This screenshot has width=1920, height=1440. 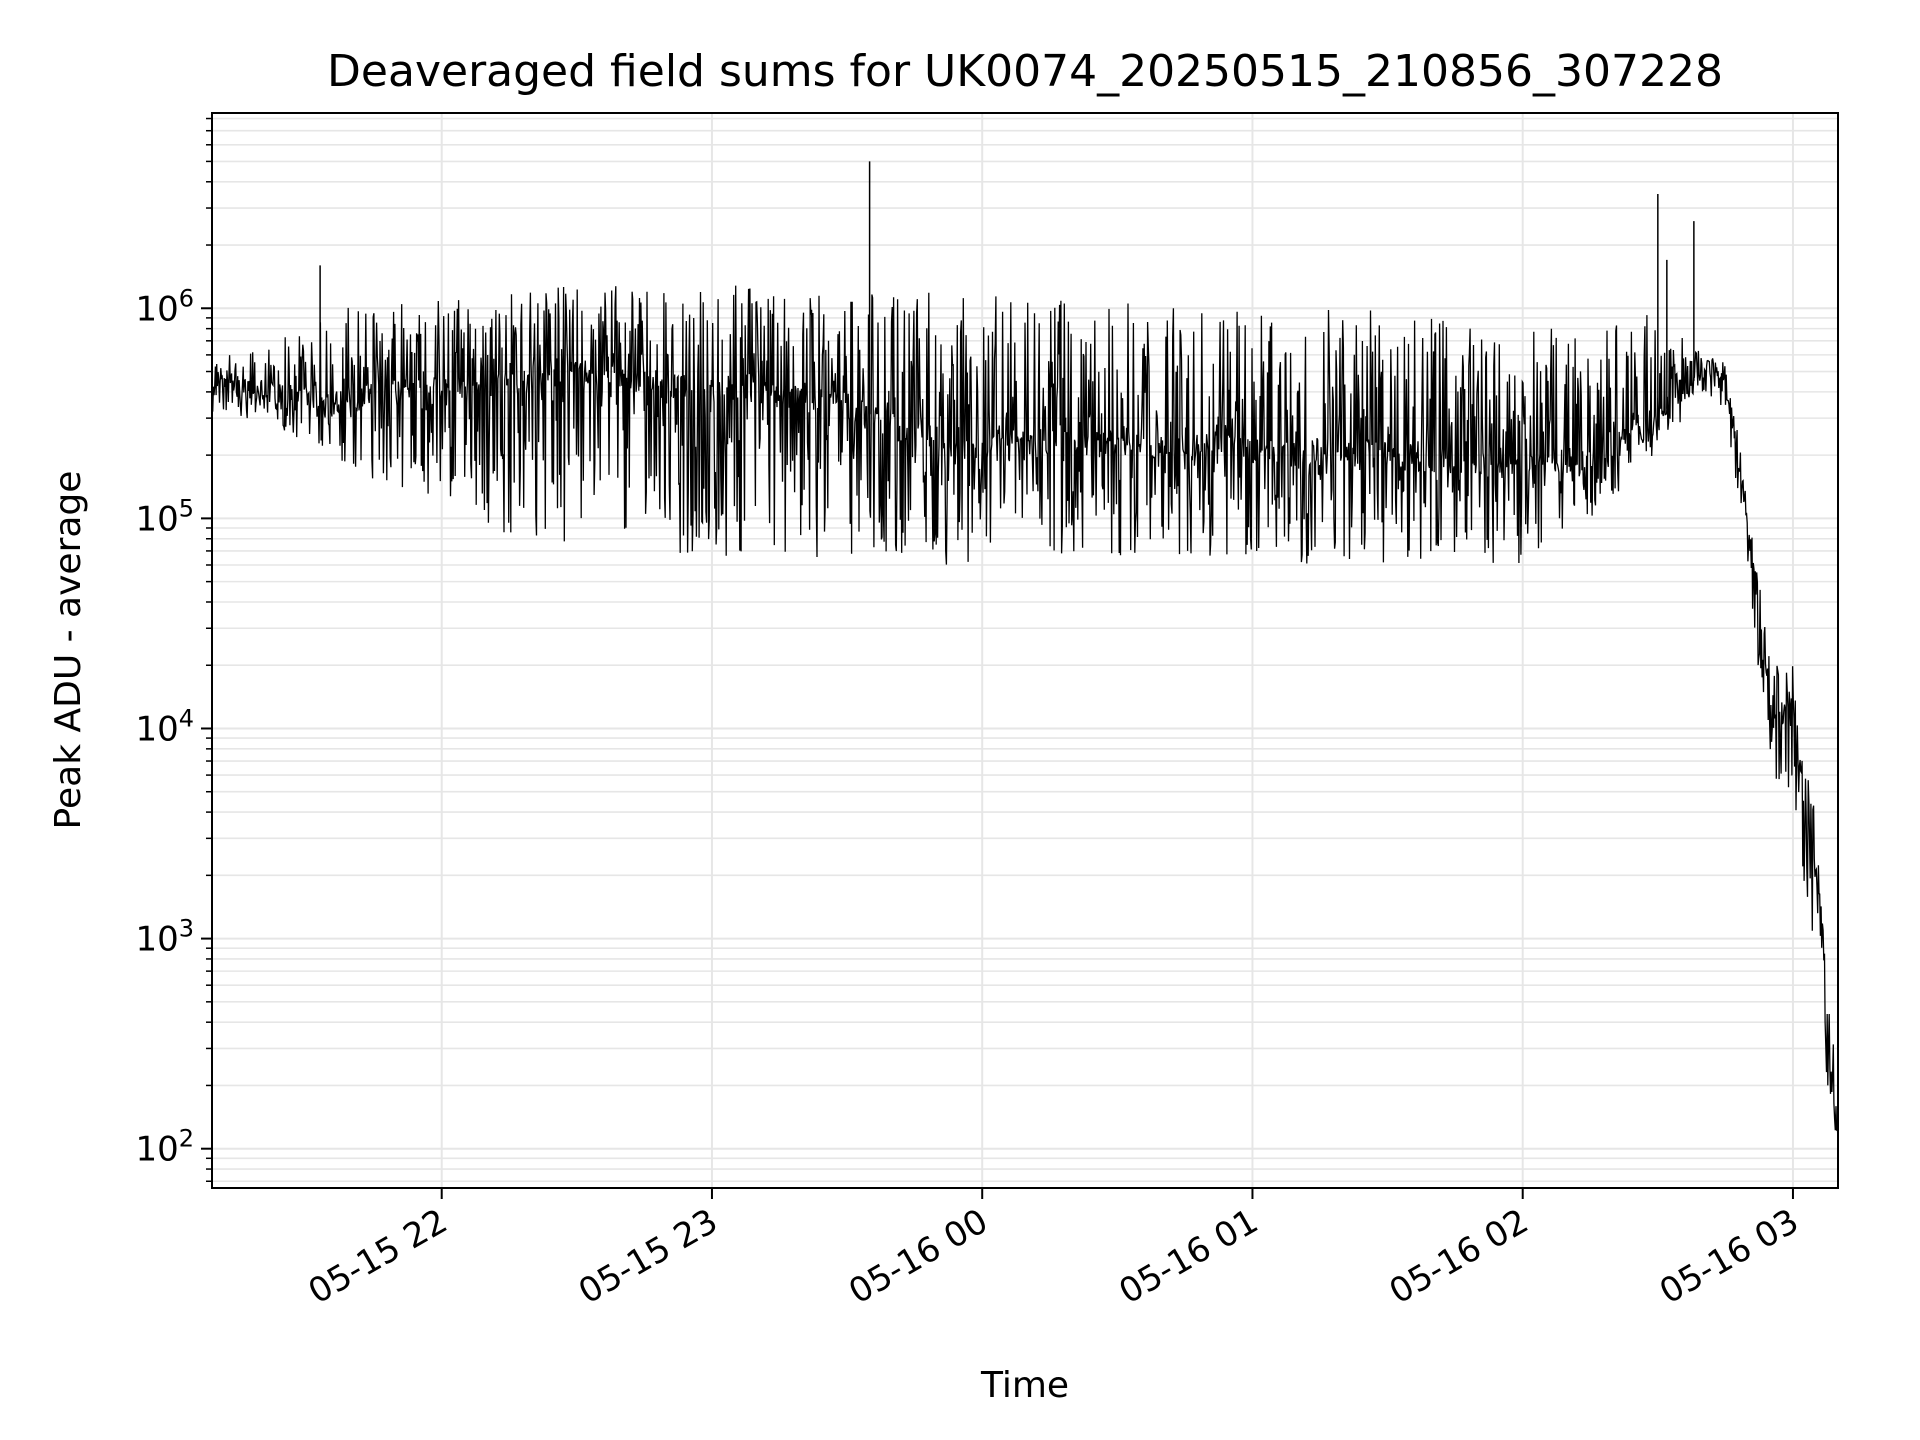 I want to click on y-tick-label: 10², so click(x=164, y=1147).